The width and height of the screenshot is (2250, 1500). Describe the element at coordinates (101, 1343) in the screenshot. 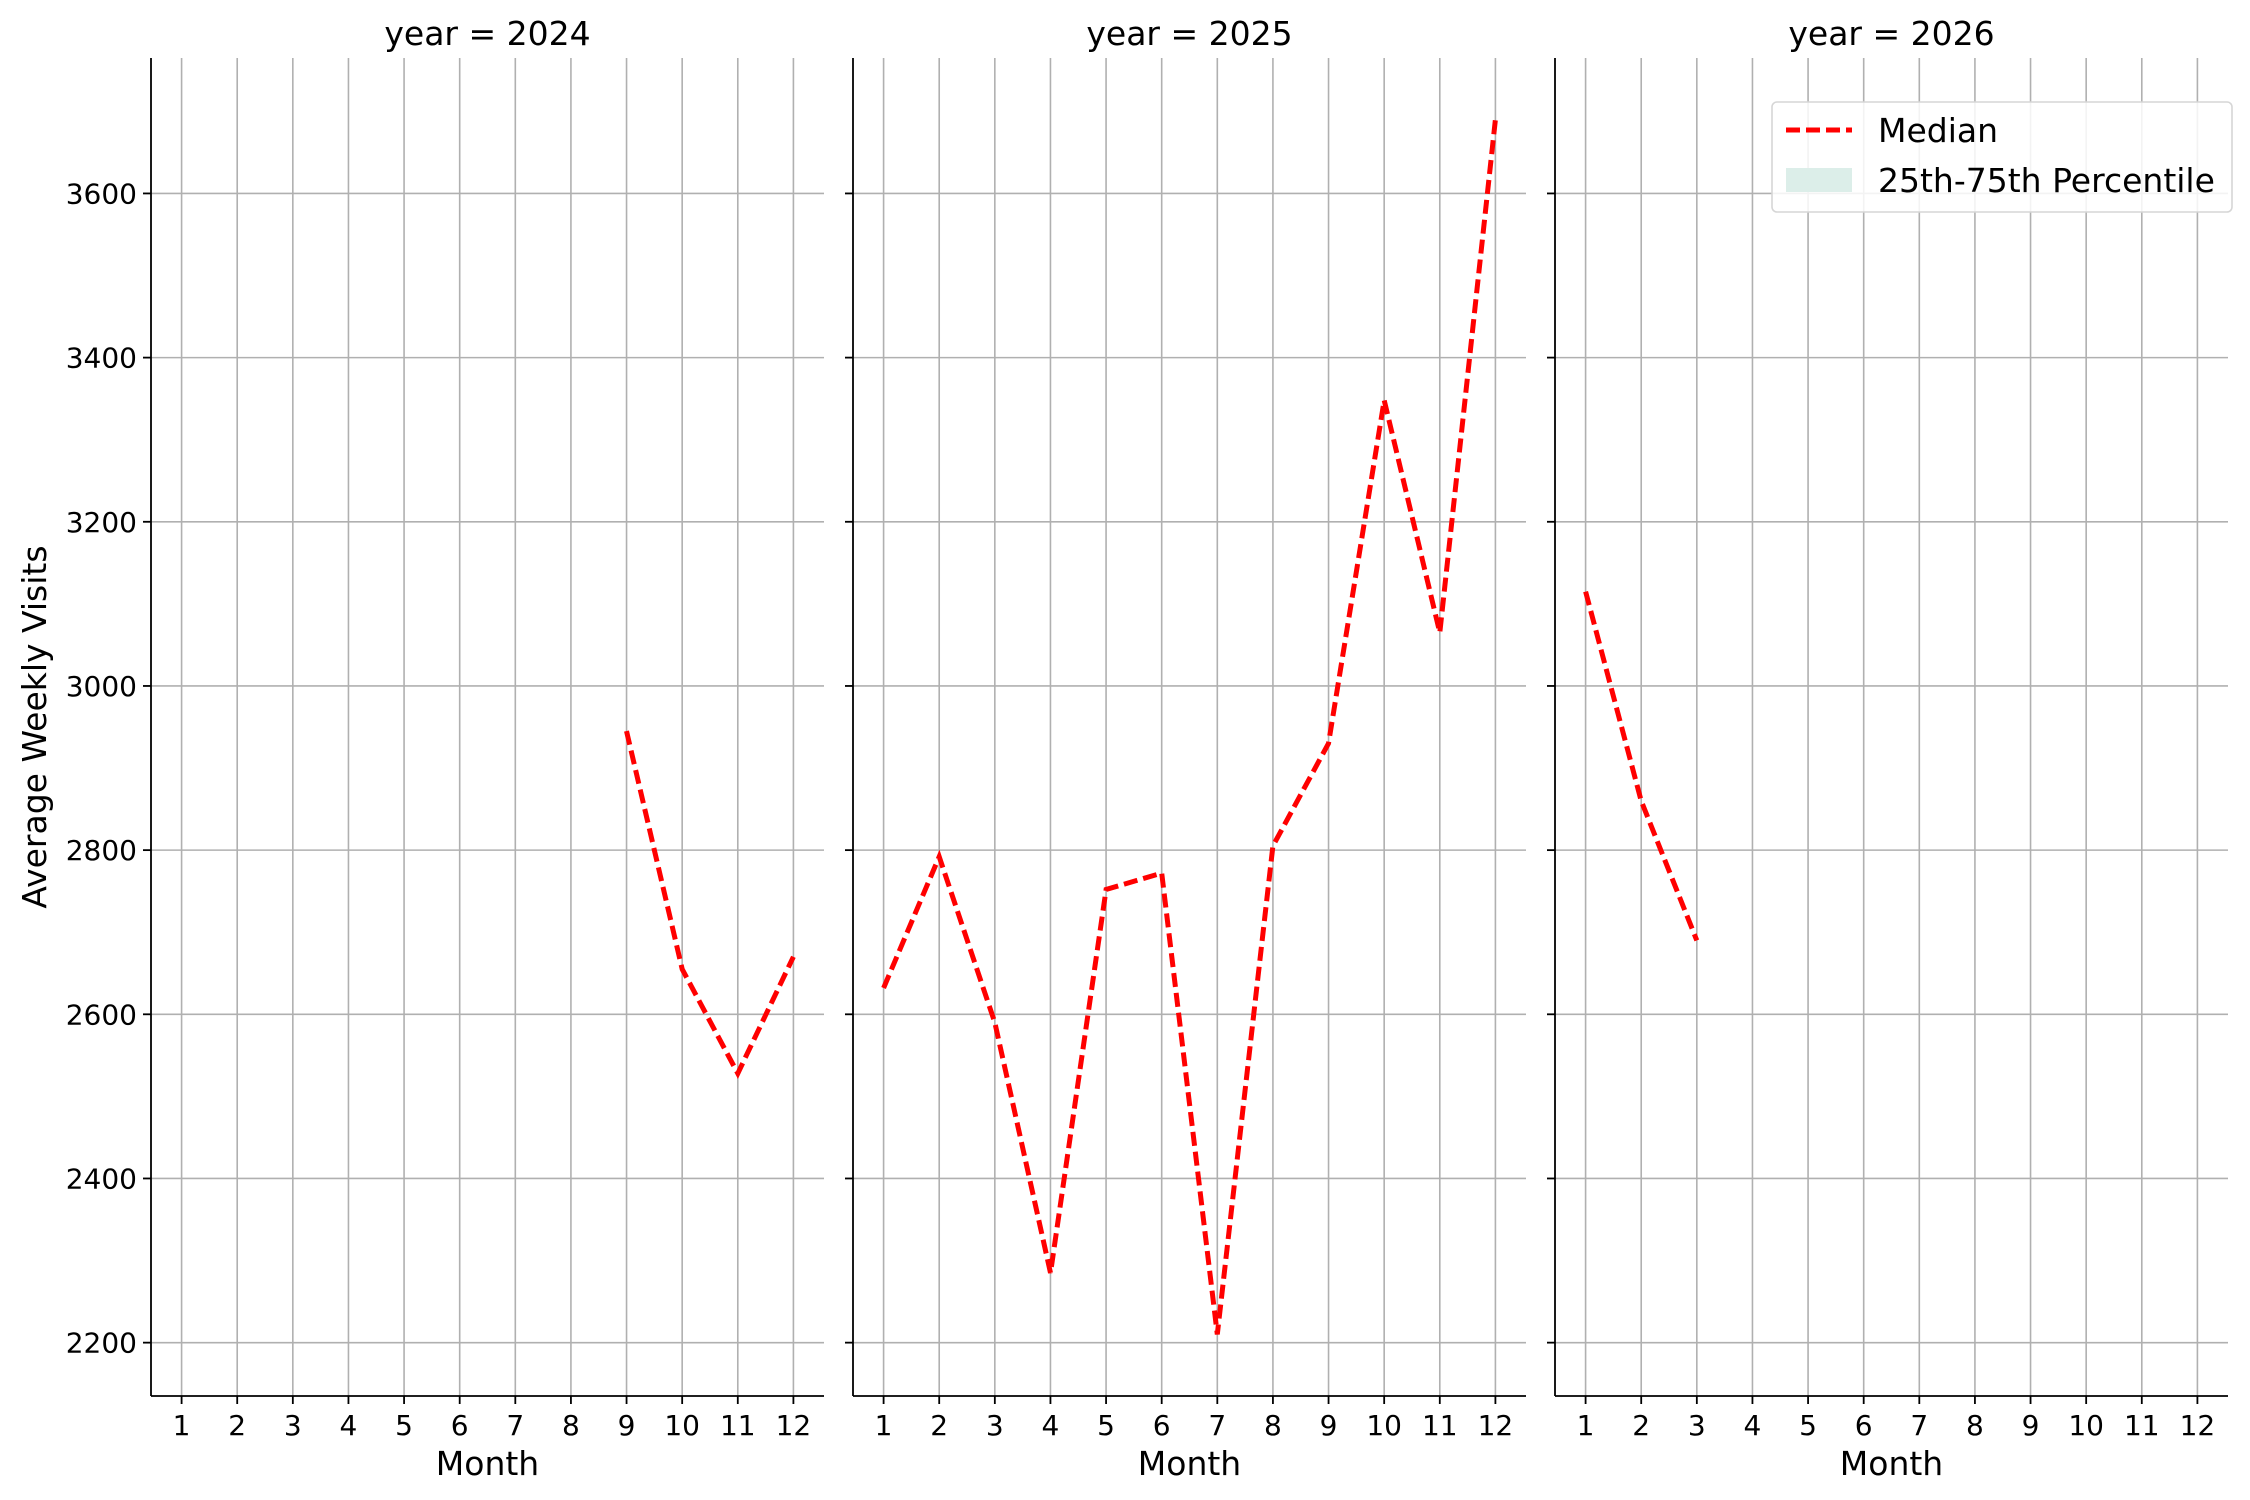

I see `y-tick-label: 2200` at that location.